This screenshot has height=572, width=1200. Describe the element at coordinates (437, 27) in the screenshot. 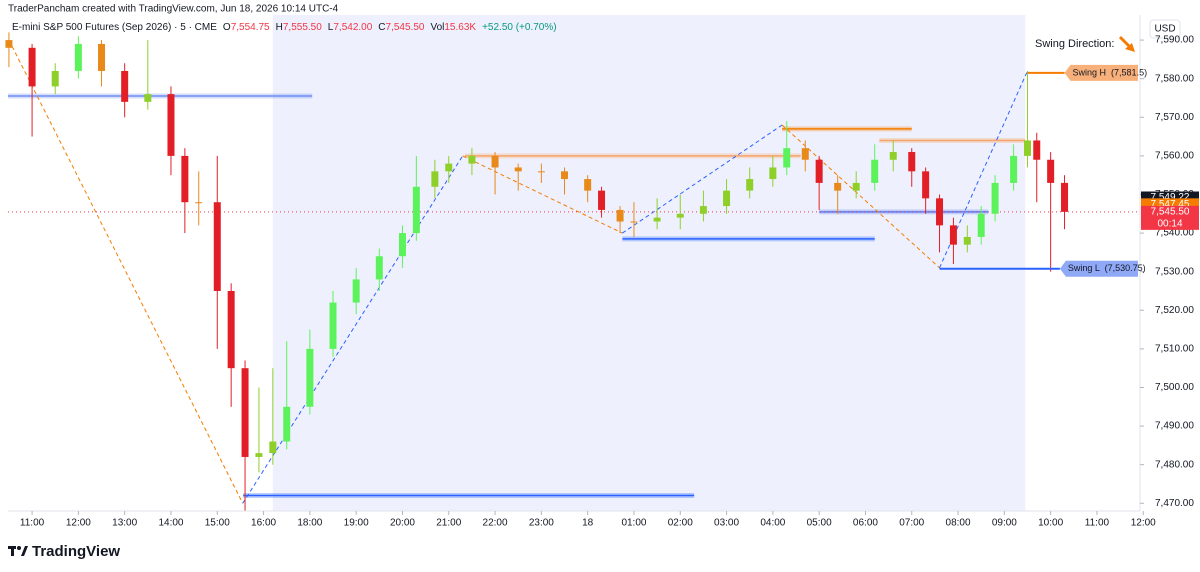

I see `legend-key: Vol` at that location.